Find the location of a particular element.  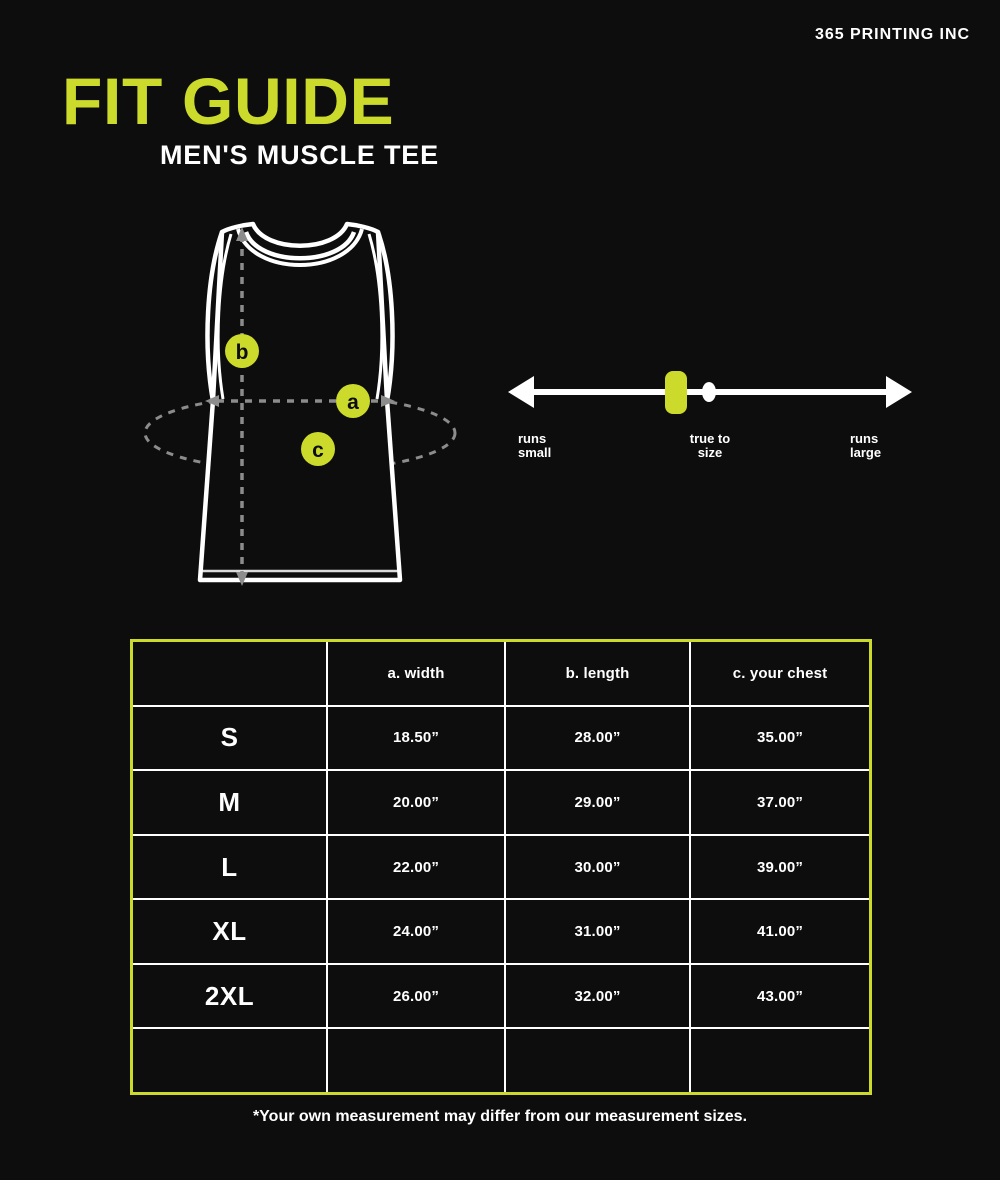

fit-scale: runs small true to size runs large is located at coordinates (710, 415).